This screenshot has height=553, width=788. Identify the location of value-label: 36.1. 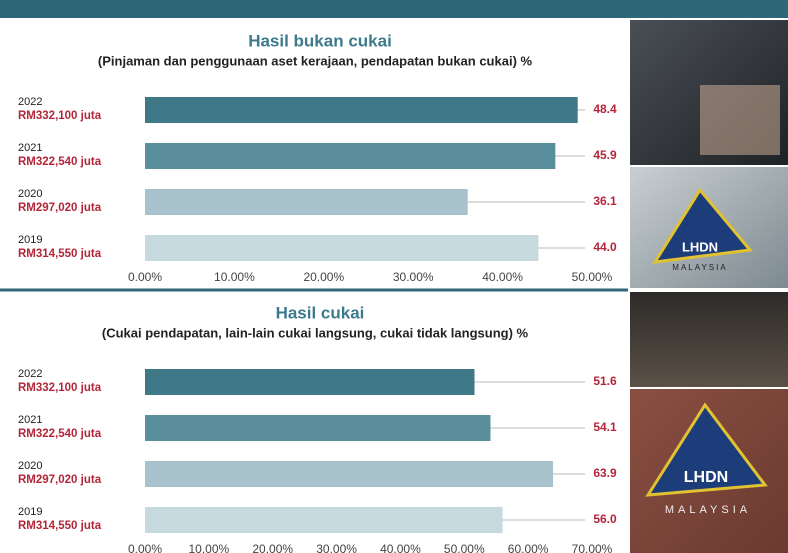
(605, 201).